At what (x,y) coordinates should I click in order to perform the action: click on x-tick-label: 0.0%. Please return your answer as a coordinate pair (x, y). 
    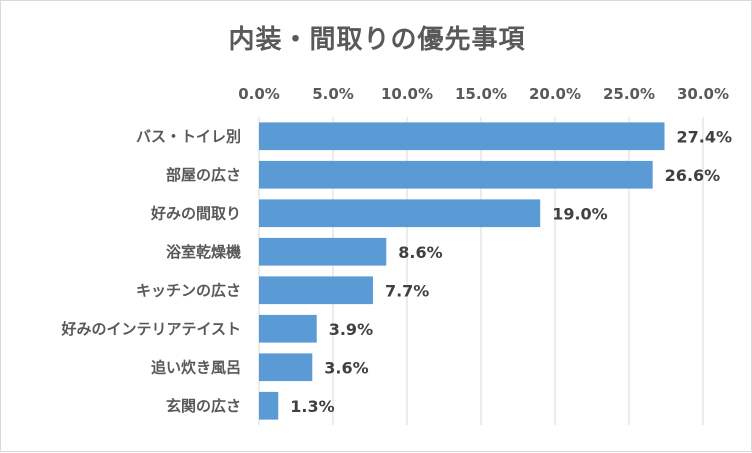
    Looking at the image, I should click on (259, 94).